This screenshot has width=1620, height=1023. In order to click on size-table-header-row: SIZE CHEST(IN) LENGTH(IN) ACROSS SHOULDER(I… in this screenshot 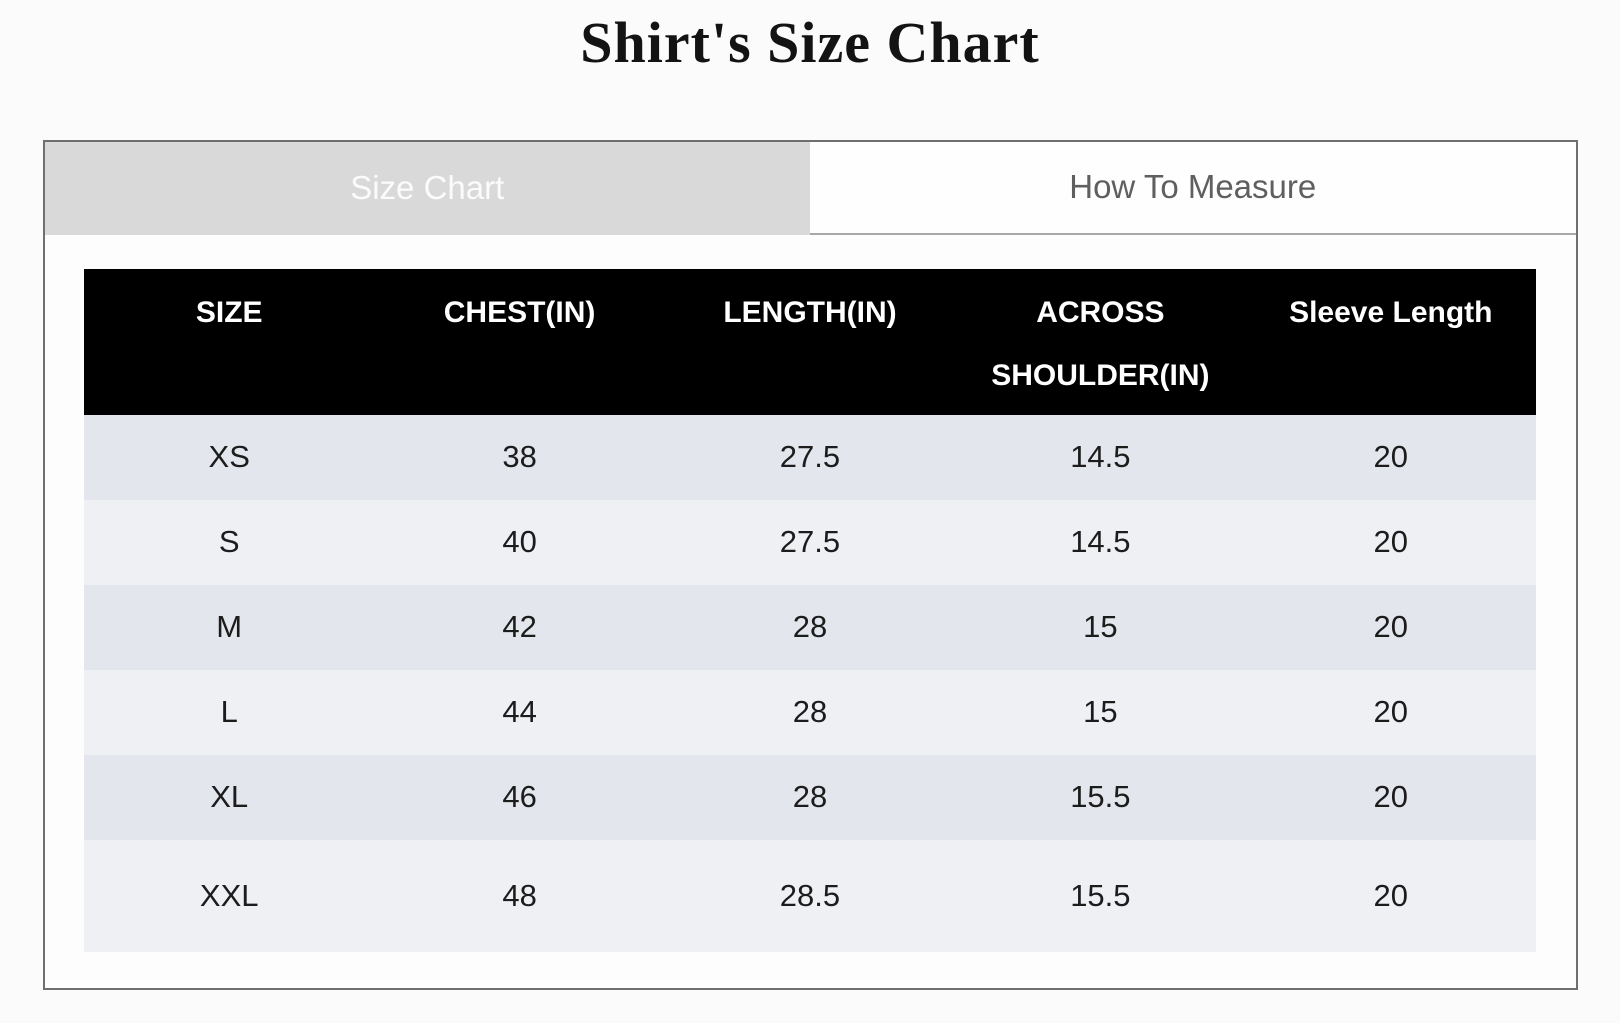, I will do `click(810, 341)`.